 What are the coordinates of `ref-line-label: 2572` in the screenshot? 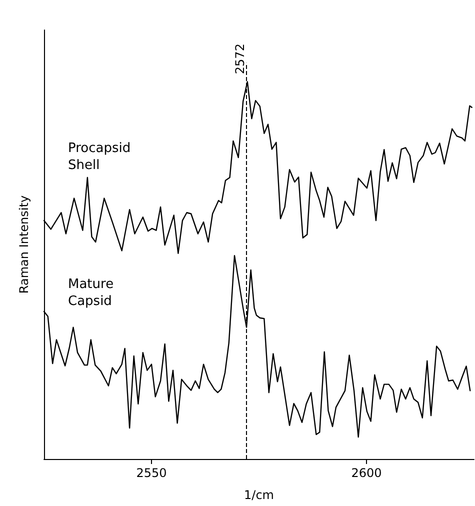 It's located at (240, 59).